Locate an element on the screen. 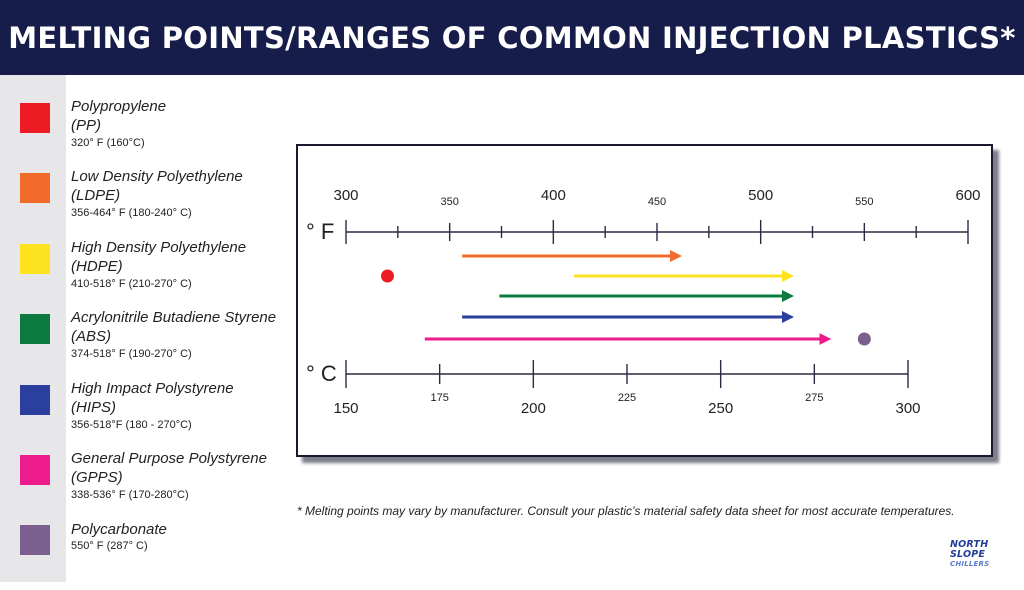  f-axis-minor-label: 550 is located at coordinates (864, 202).